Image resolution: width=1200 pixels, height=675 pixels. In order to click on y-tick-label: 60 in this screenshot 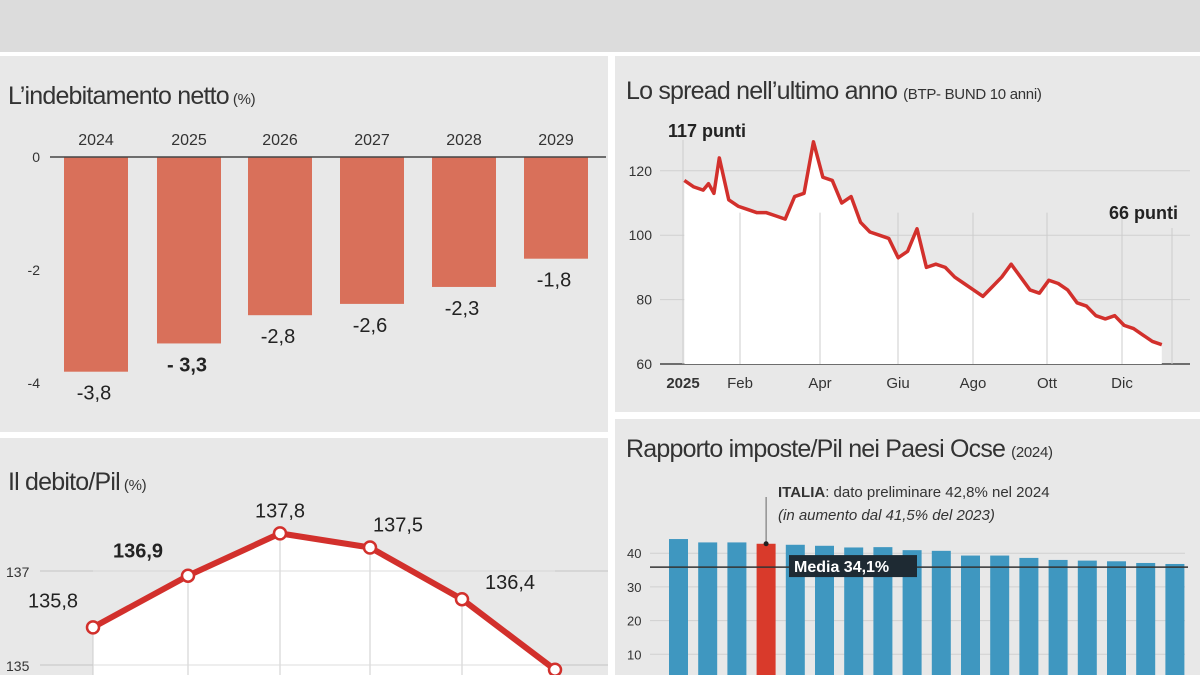, I will do `click(644, 364)`.